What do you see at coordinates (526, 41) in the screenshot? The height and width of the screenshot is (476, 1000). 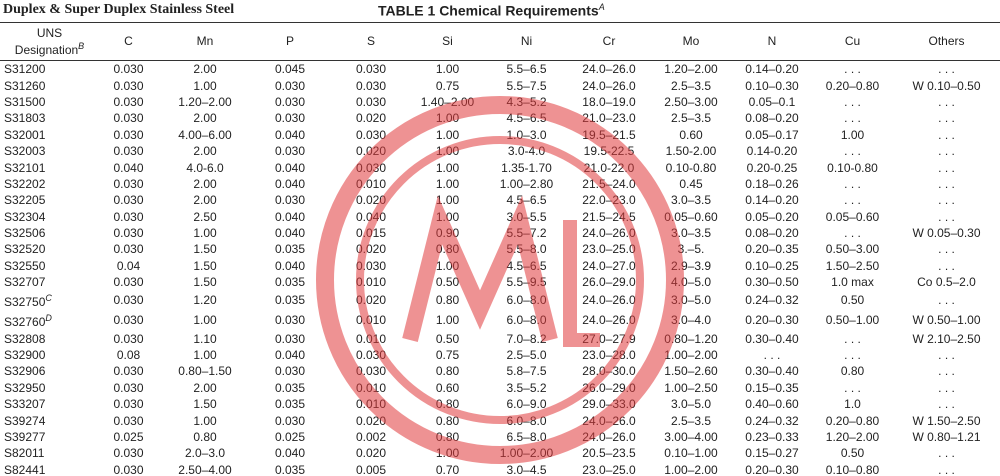 I see `column-header: Ni` at bounding box center [526, 41].